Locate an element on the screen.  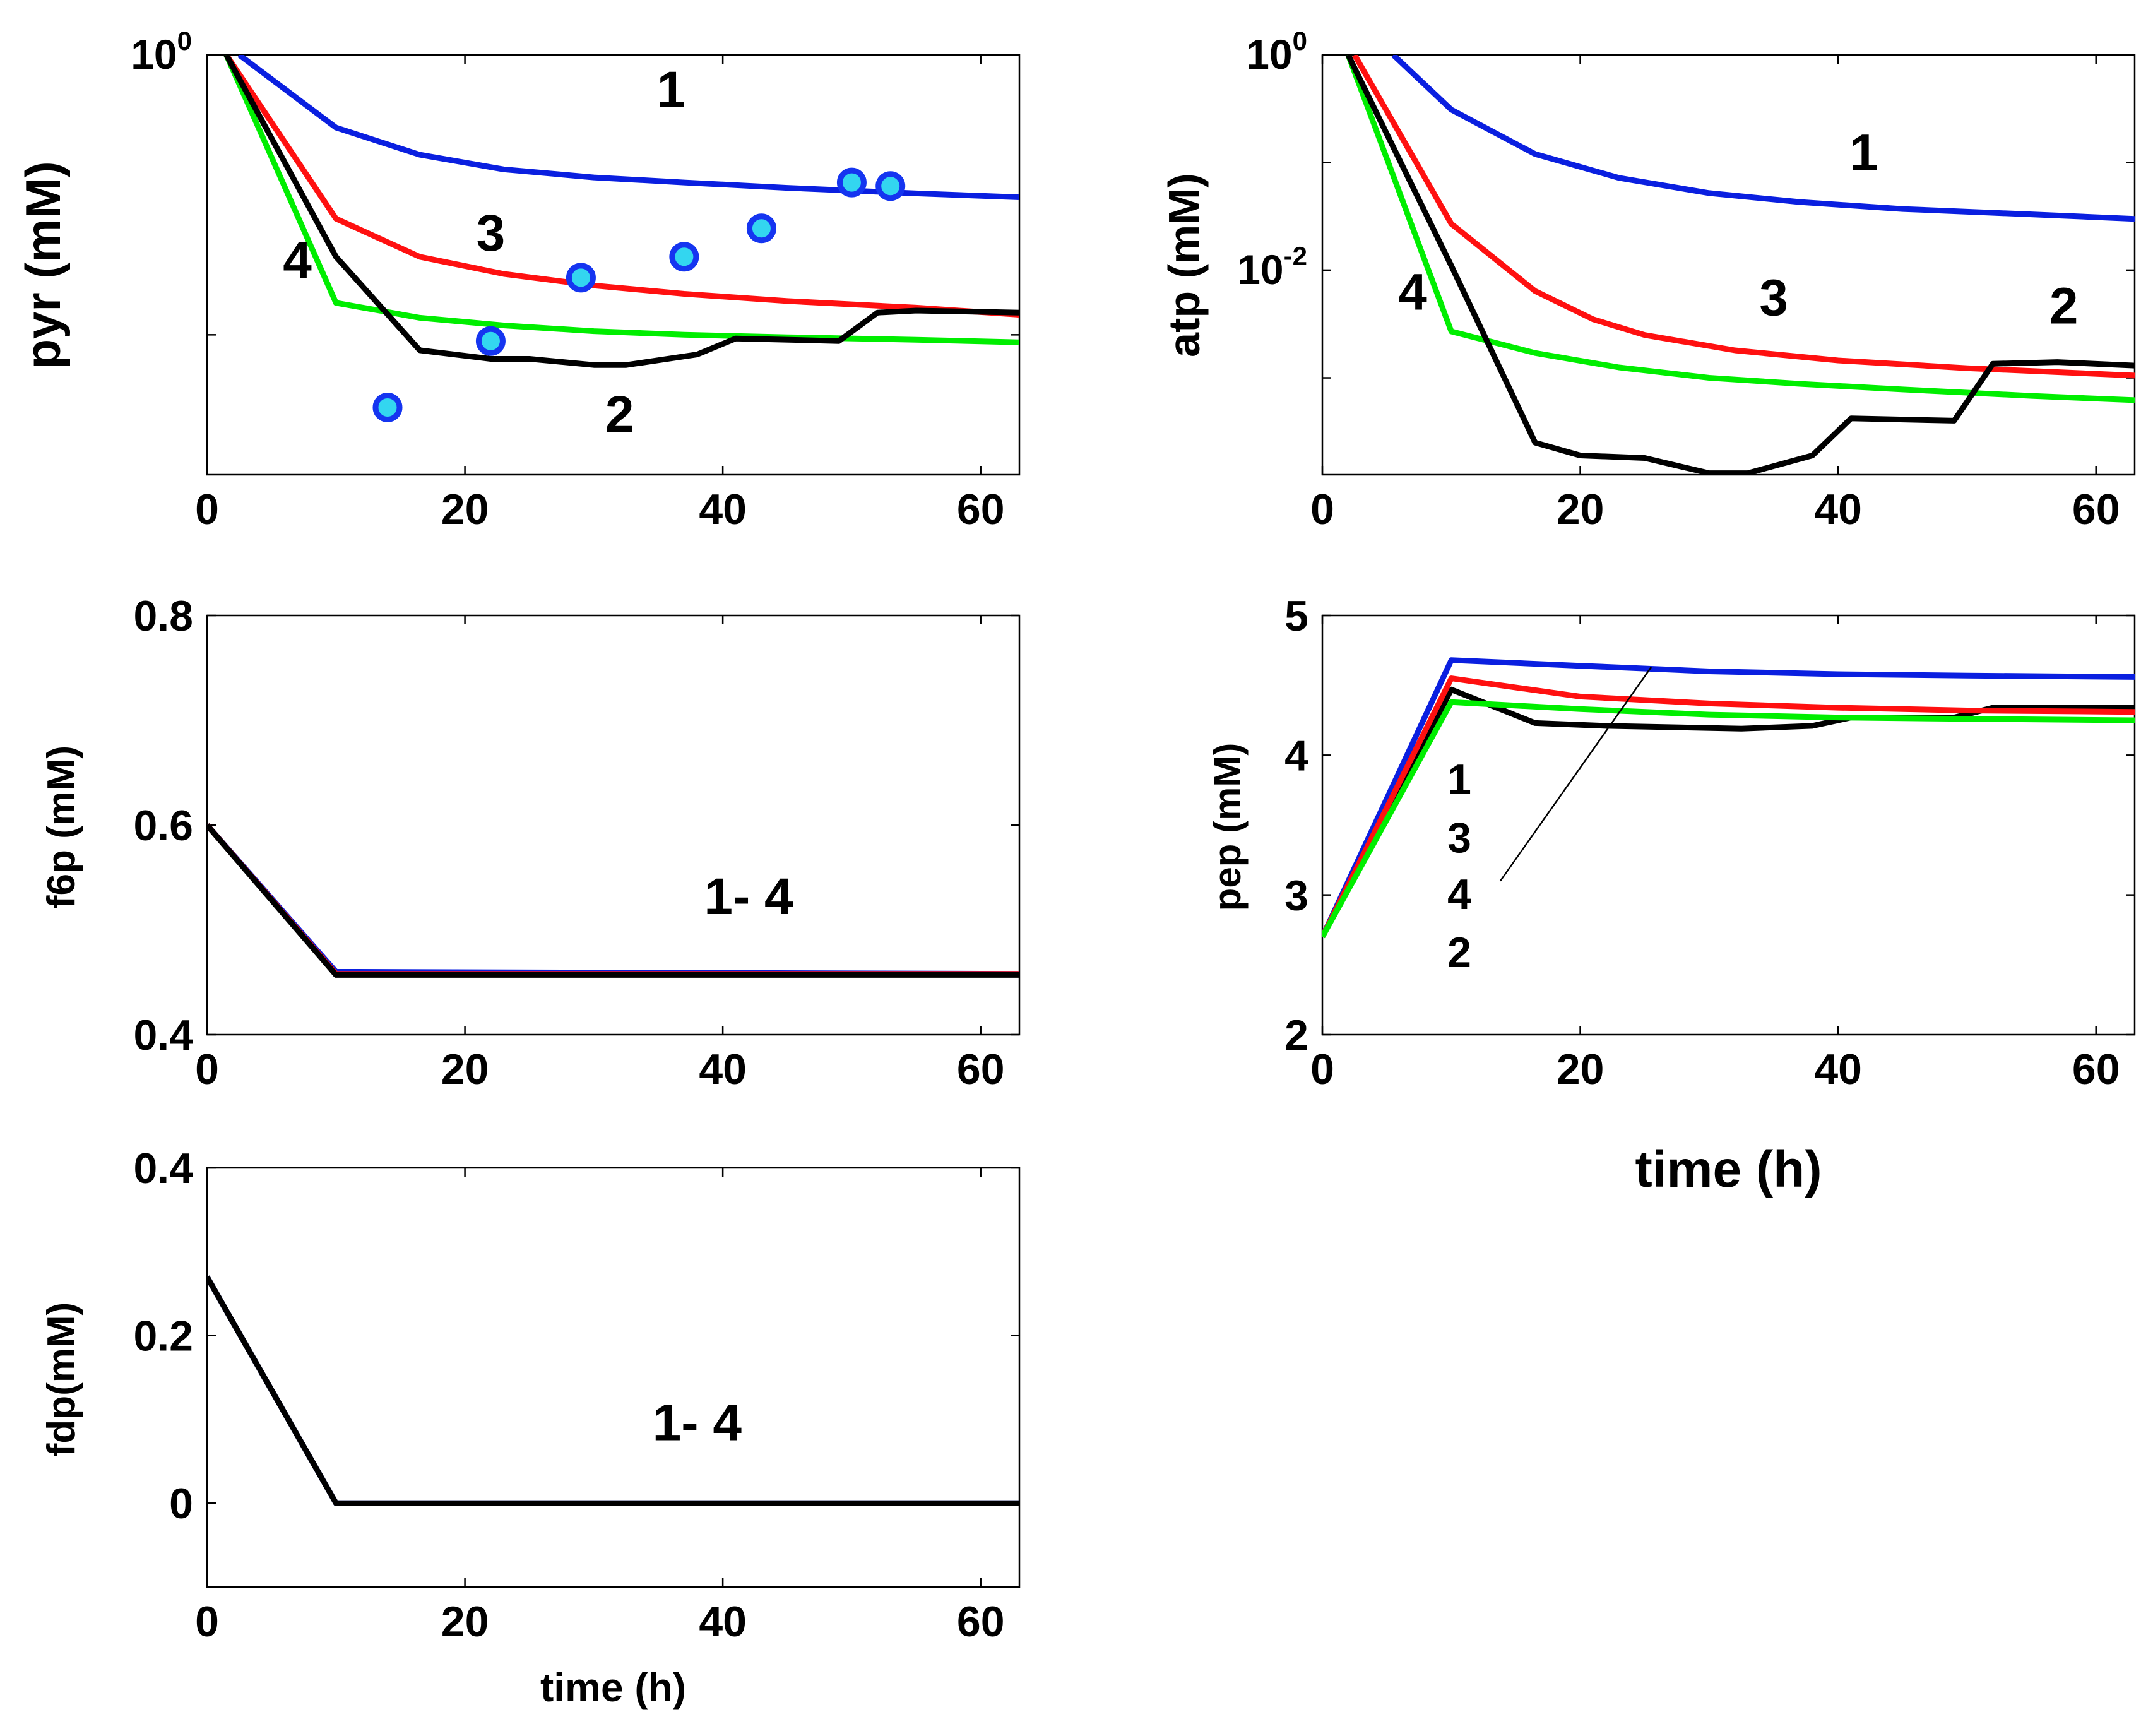
y-axis-label: atp (mM) is located at coordinates (1184, 265).